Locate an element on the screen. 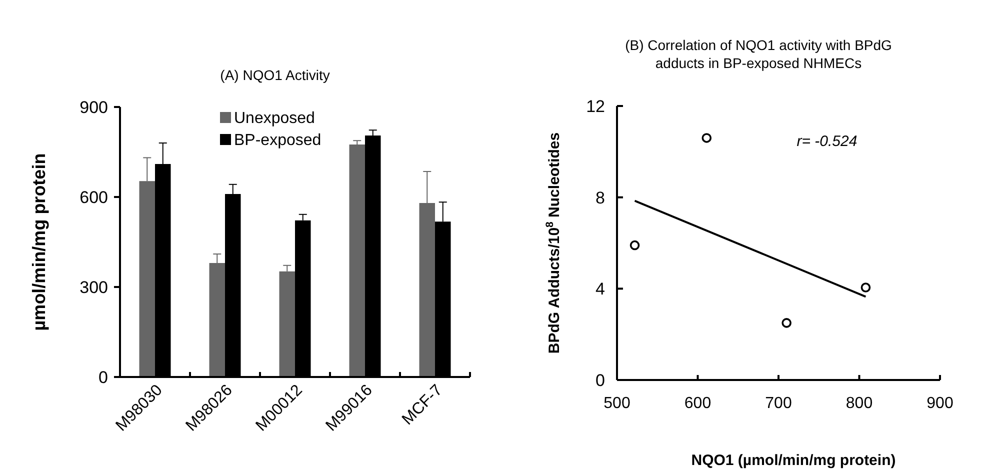 This screenshot has width=994, height=472. y-tick-label: 8 is located at coordinates (600, 198).